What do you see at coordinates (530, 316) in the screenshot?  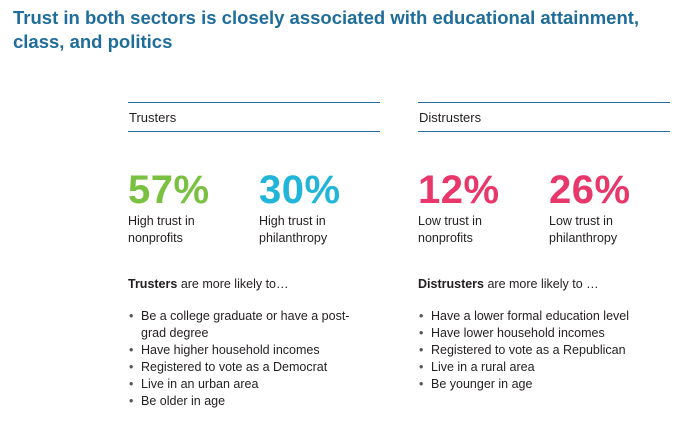 I see `list-item-text: Have a lower formal education level` at bounding box center [530, 316].